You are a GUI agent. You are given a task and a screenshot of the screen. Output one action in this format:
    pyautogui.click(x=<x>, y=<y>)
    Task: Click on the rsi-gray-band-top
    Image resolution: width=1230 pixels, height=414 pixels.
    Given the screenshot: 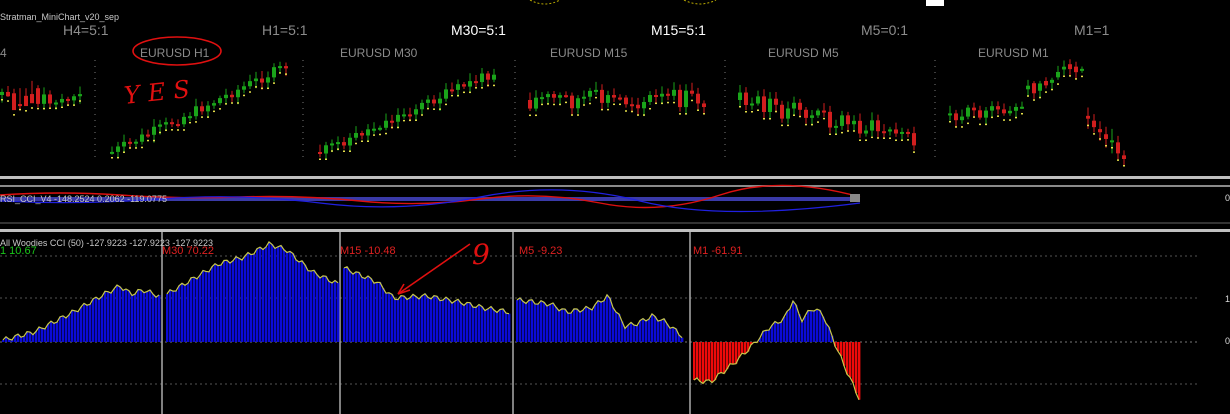 What is the action you would take?
    pyautogui.click(x=615, y=186)
    